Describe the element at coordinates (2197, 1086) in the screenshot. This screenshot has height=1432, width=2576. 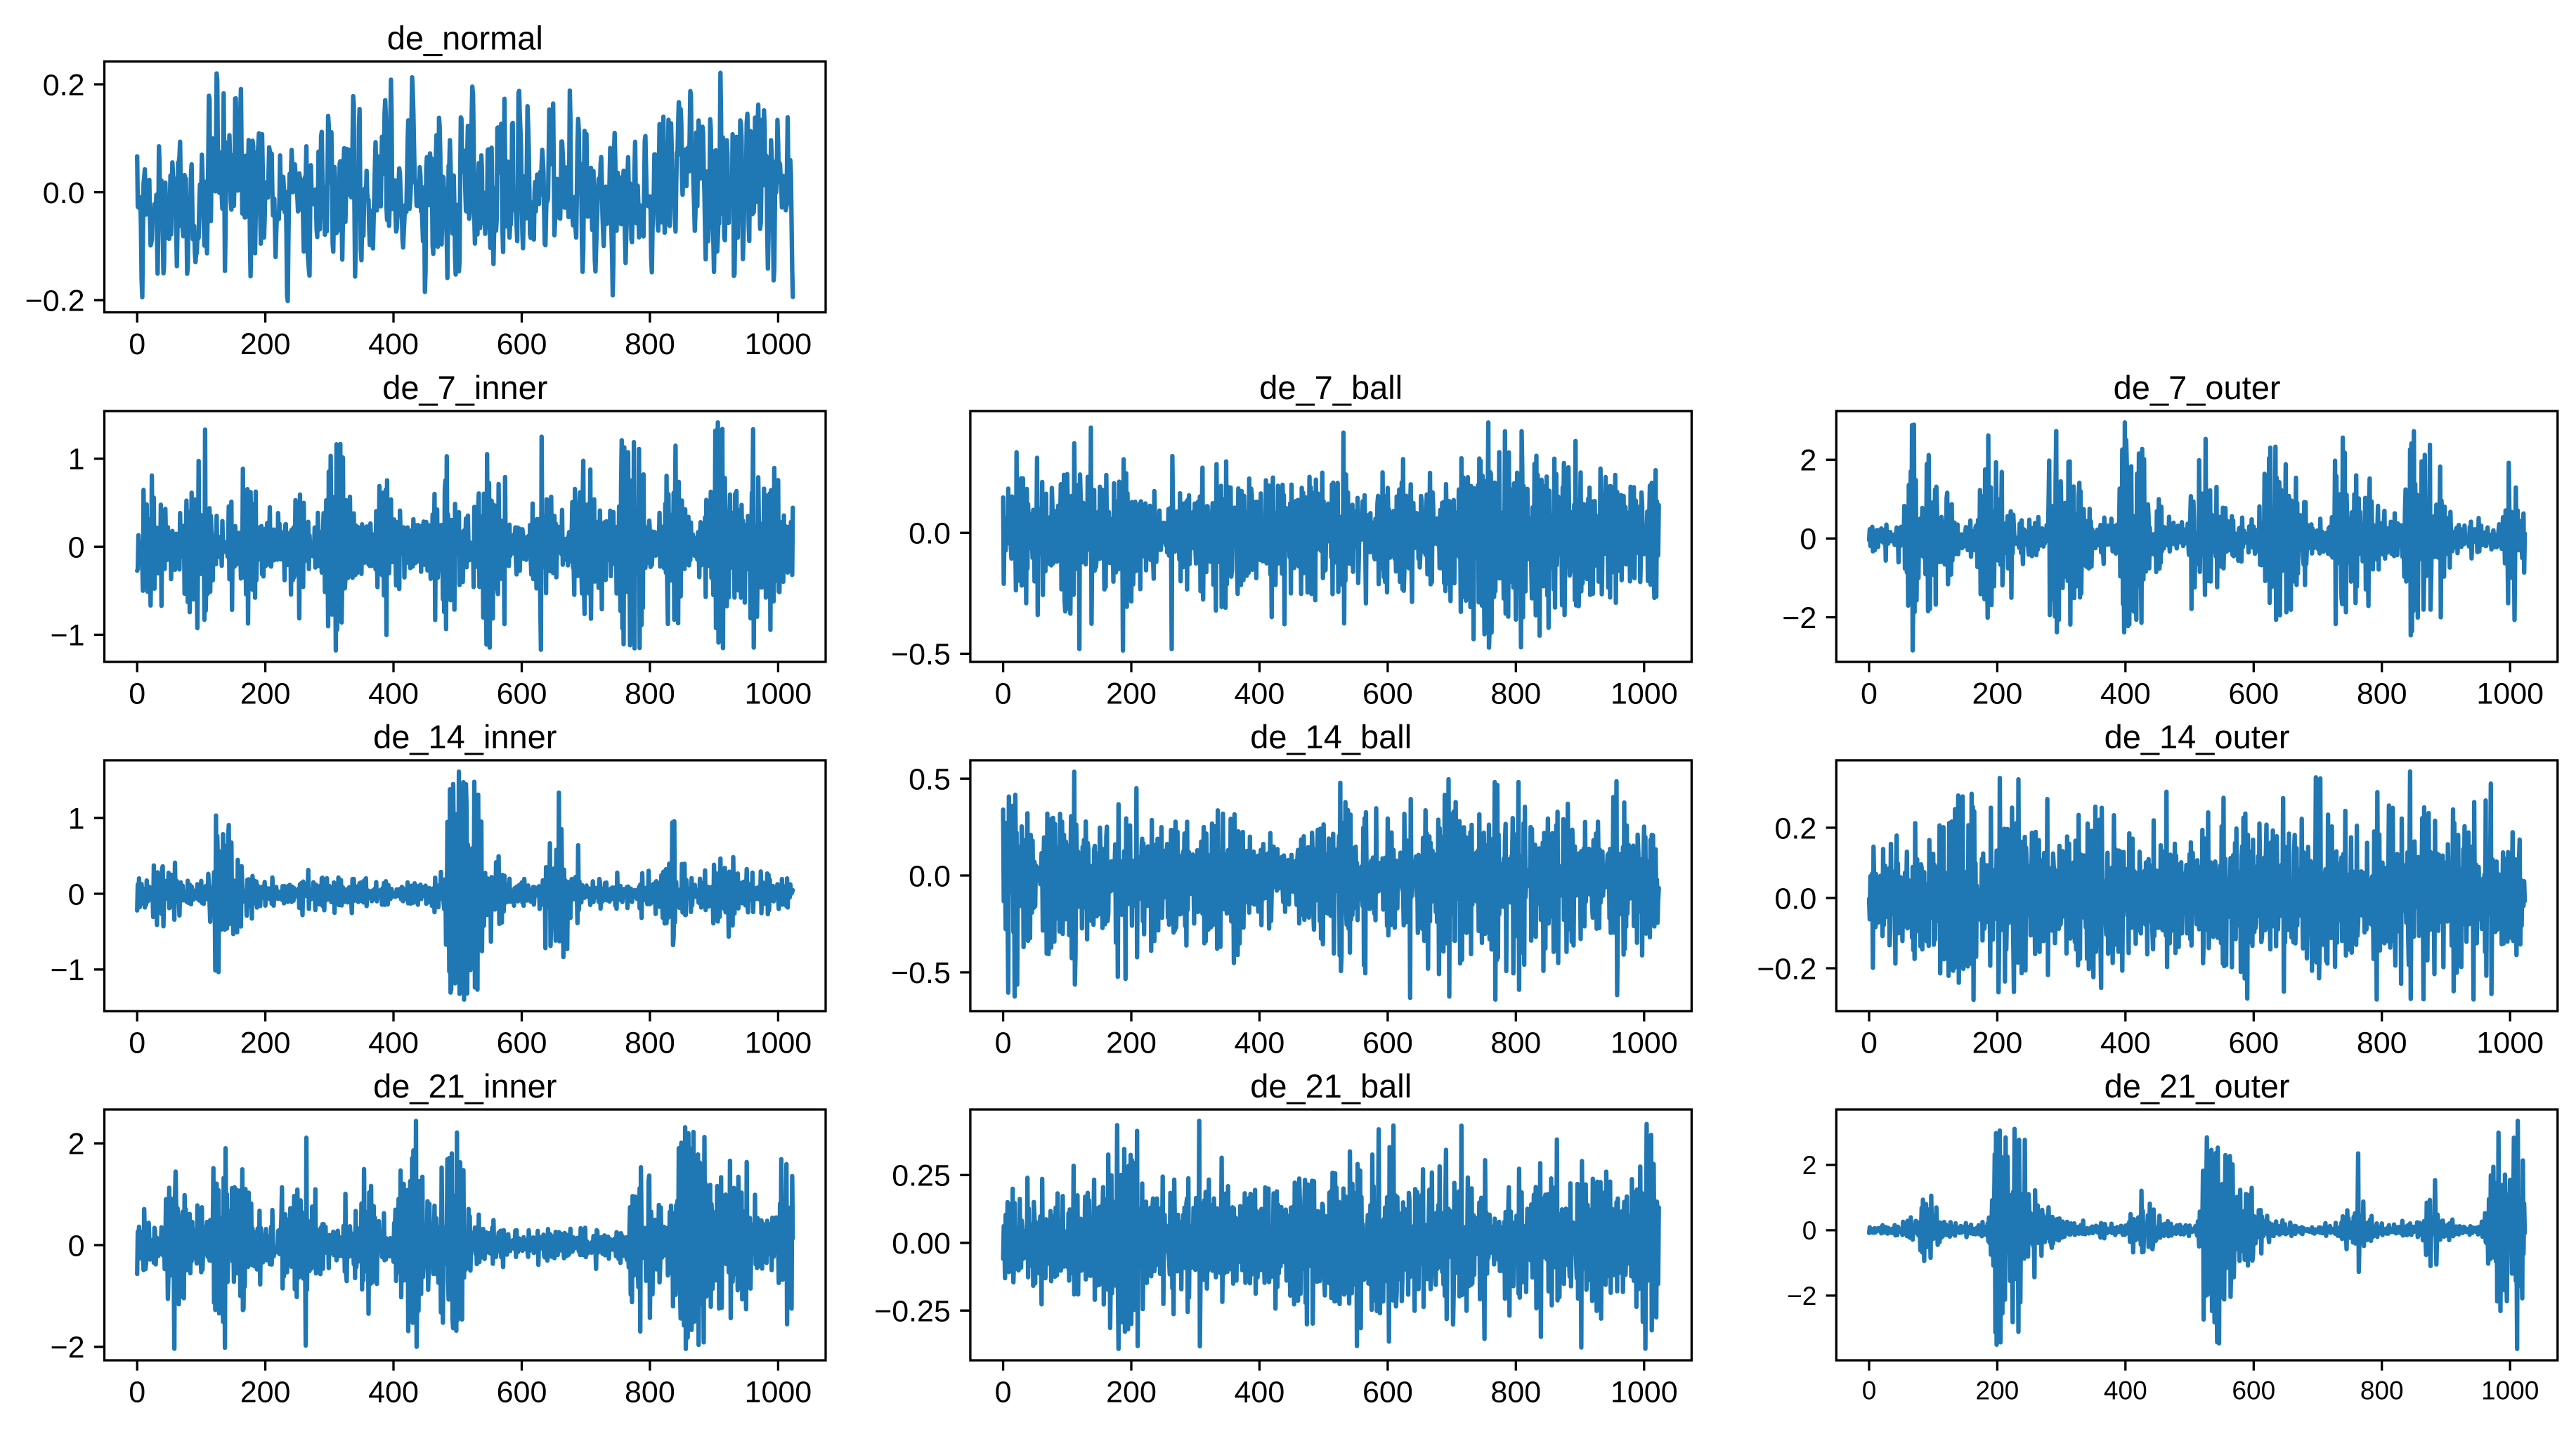
I see `svg-text: de_21_outer` at that location.